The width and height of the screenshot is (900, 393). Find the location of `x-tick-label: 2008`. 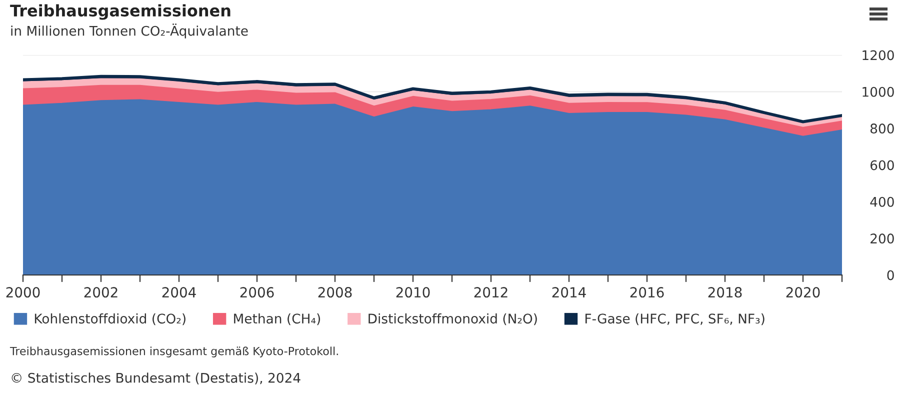

x-tick-label: 2008 is located at coordinates (335, 292).